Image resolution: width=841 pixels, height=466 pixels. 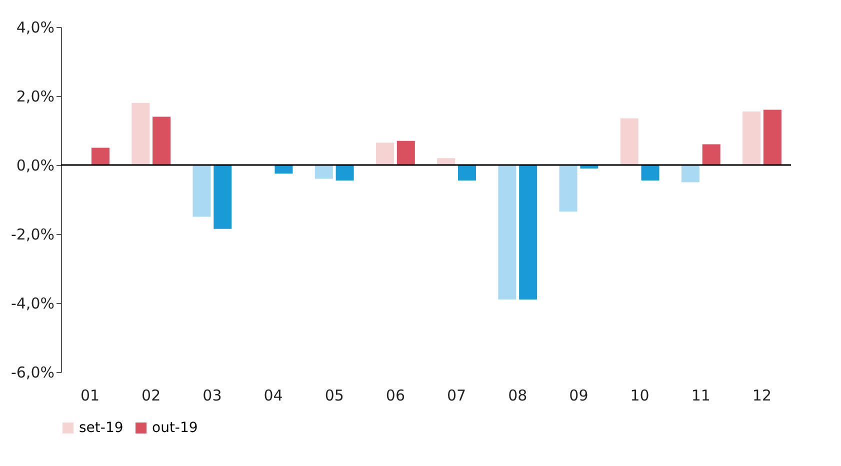 I want to click on legend-label: set-19, so click(x=101, y=428).